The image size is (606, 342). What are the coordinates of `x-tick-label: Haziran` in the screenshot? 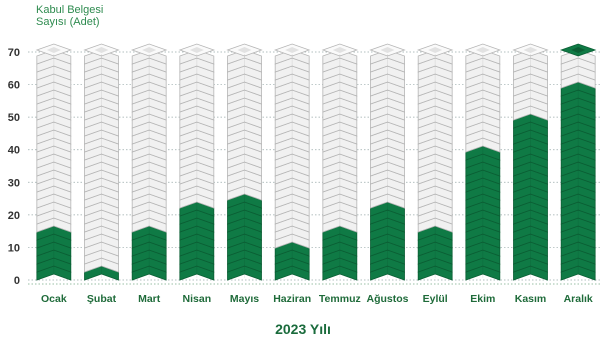 It's located at (292, 299).